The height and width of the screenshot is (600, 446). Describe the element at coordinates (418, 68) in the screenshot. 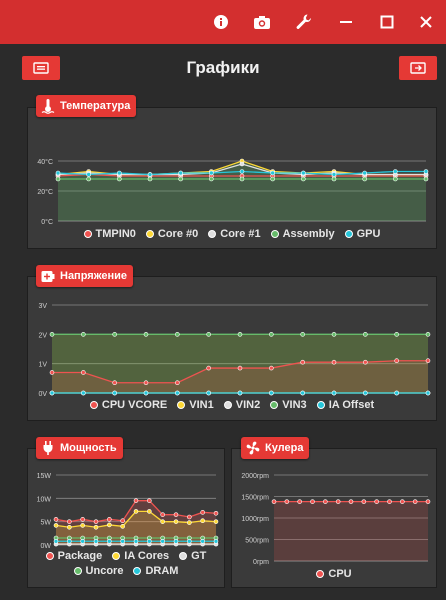

I see `exit-card-button` at that location.